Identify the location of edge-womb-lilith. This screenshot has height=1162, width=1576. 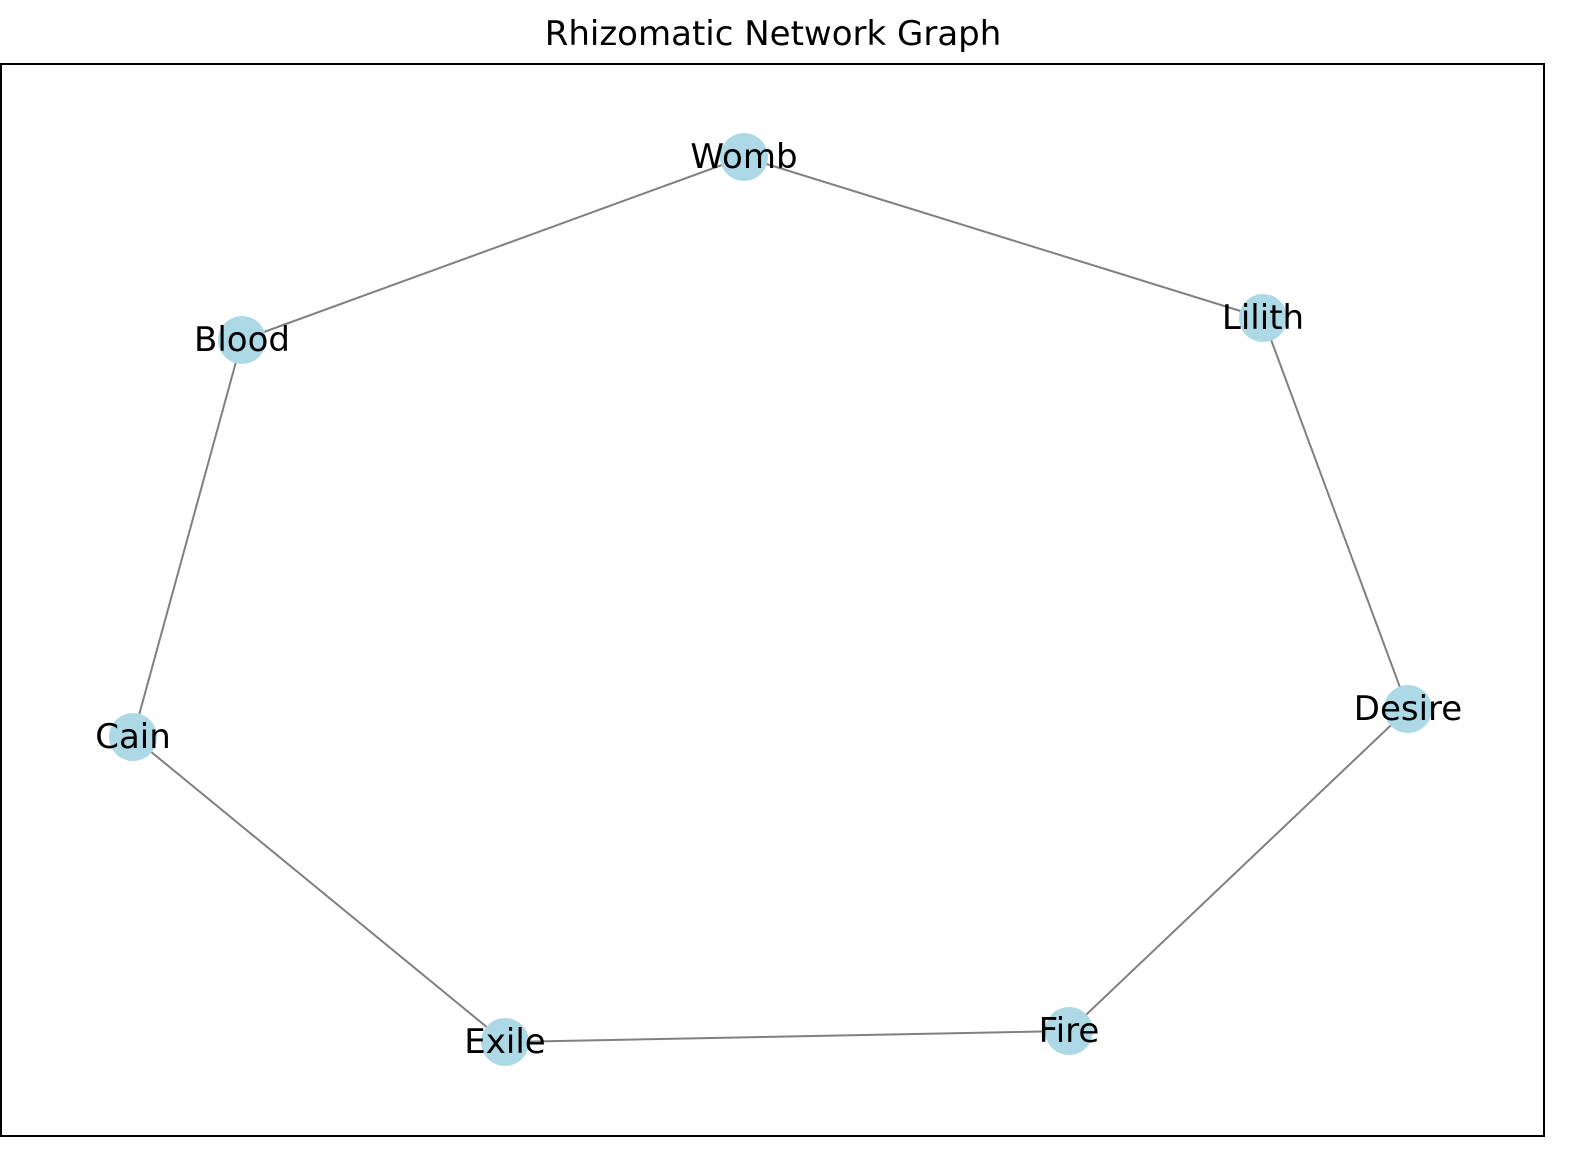
(1003, 237).